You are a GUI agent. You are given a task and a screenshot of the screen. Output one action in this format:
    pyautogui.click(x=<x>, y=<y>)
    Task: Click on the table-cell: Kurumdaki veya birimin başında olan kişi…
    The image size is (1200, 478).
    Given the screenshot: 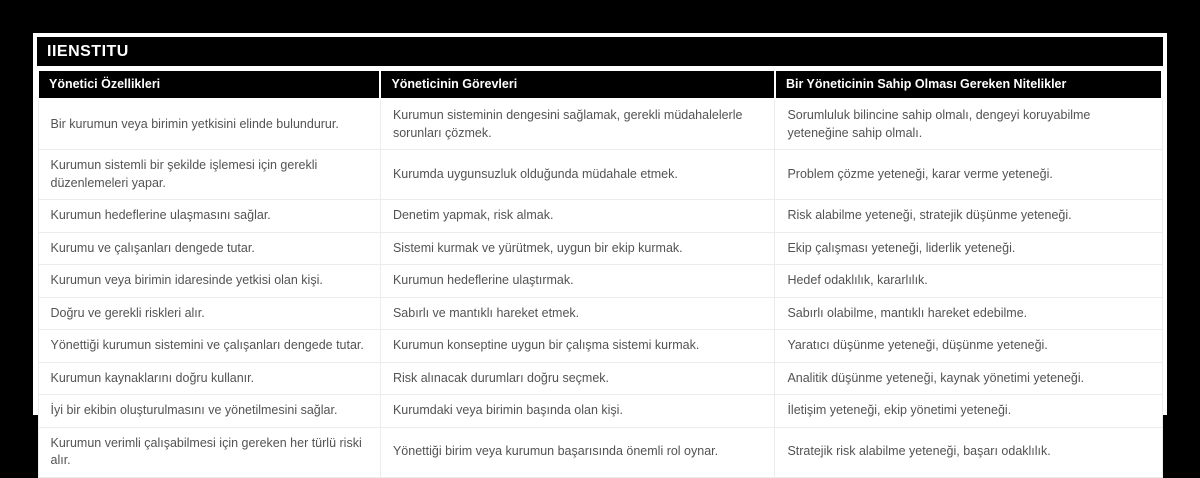 What is the action you would take?
    pyautogui.click(x=577, y=411)
    